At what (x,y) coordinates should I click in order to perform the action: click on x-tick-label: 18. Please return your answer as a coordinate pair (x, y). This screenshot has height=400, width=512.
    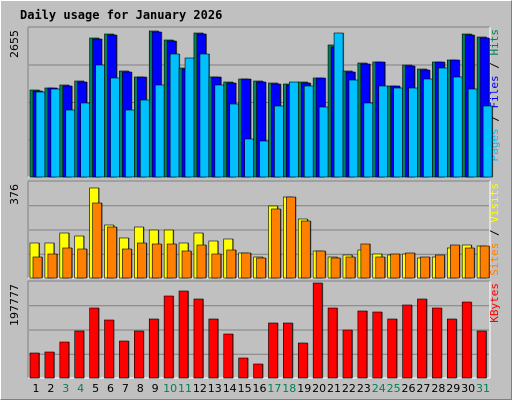
    Looking at the image, I should click on (289, 388).